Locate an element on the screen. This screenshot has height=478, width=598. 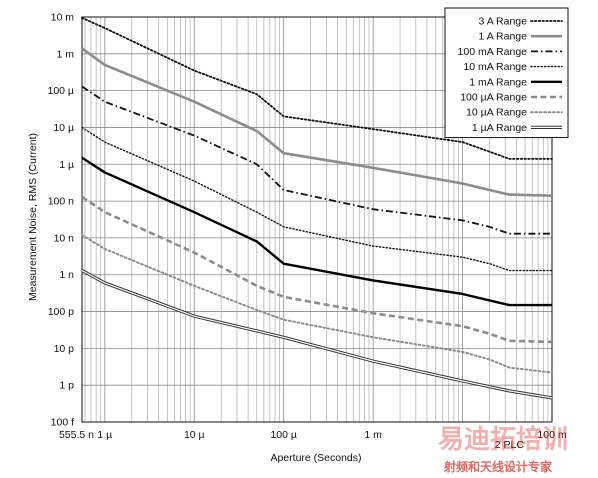
legend-label: 1 A Range is located at coordinates (503, 37).